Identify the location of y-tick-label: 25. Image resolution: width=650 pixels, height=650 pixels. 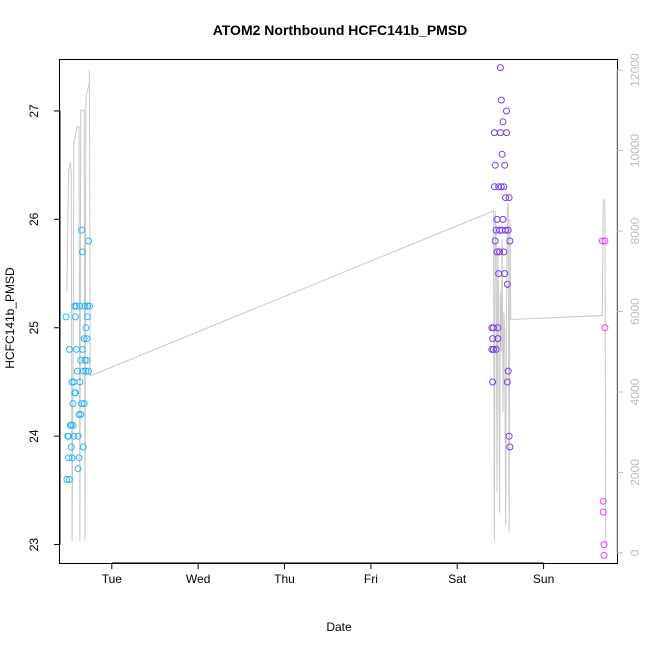
(34, 328).